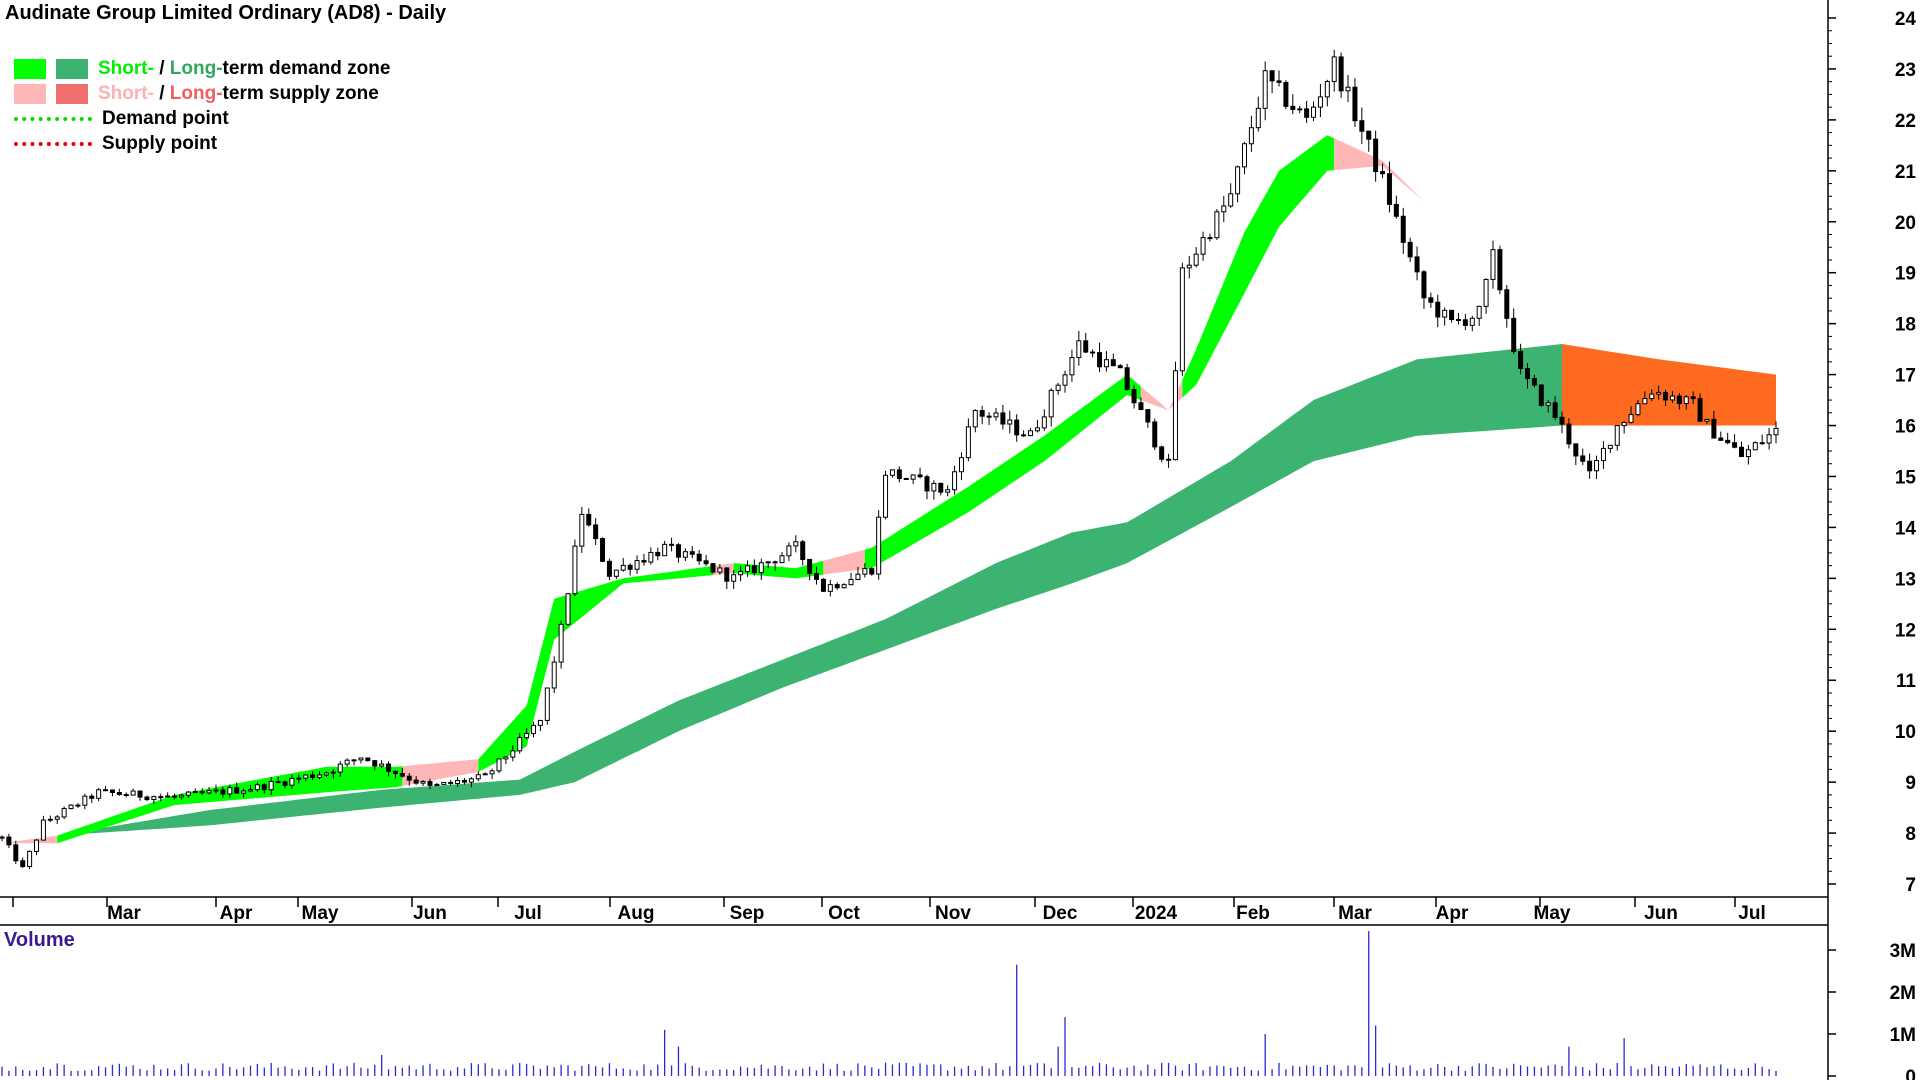 This screenshot has height=1080, width=1920. I want to click on price-tick-label: 9, so click(1910, 783).